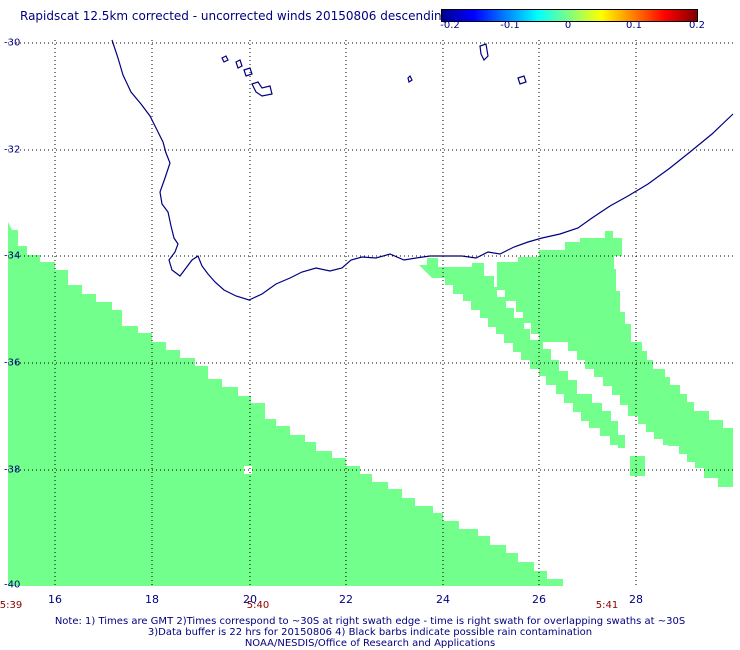 The height and width of the screenshot is (650, 740). I want to click on time-label: 5:39, so click(11, 605).